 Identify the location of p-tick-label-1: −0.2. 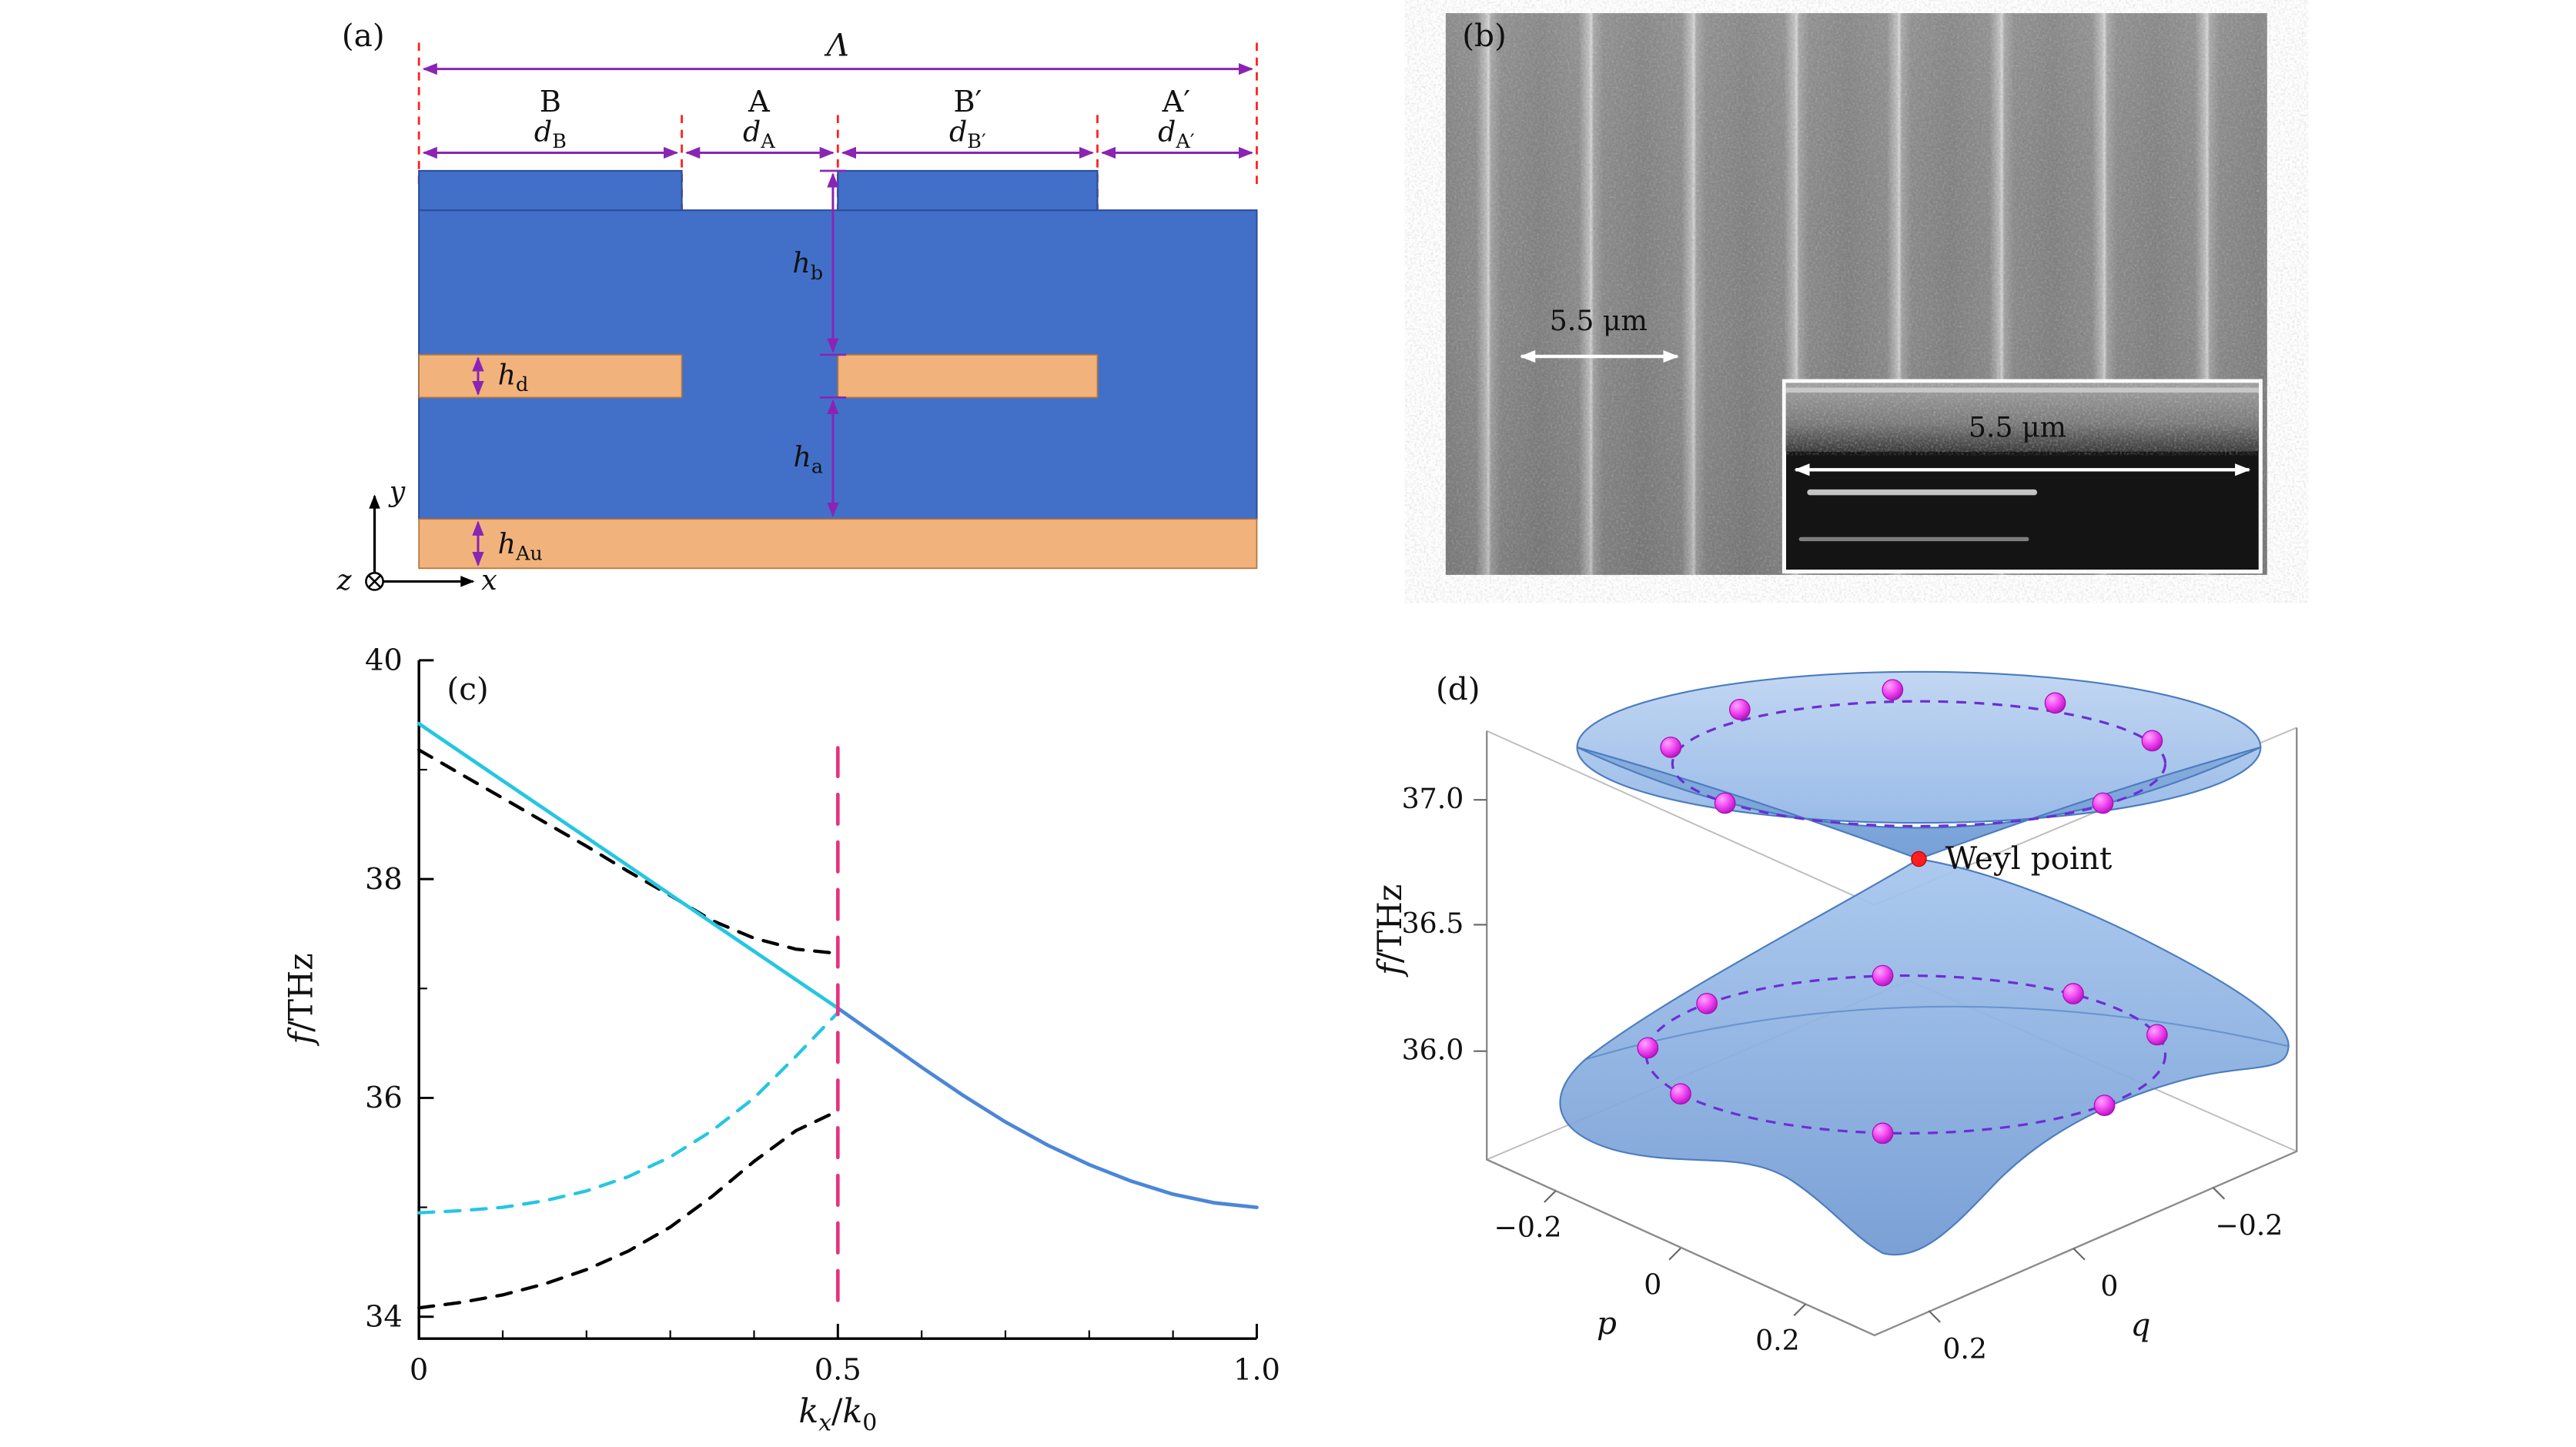
(1528, 1227).